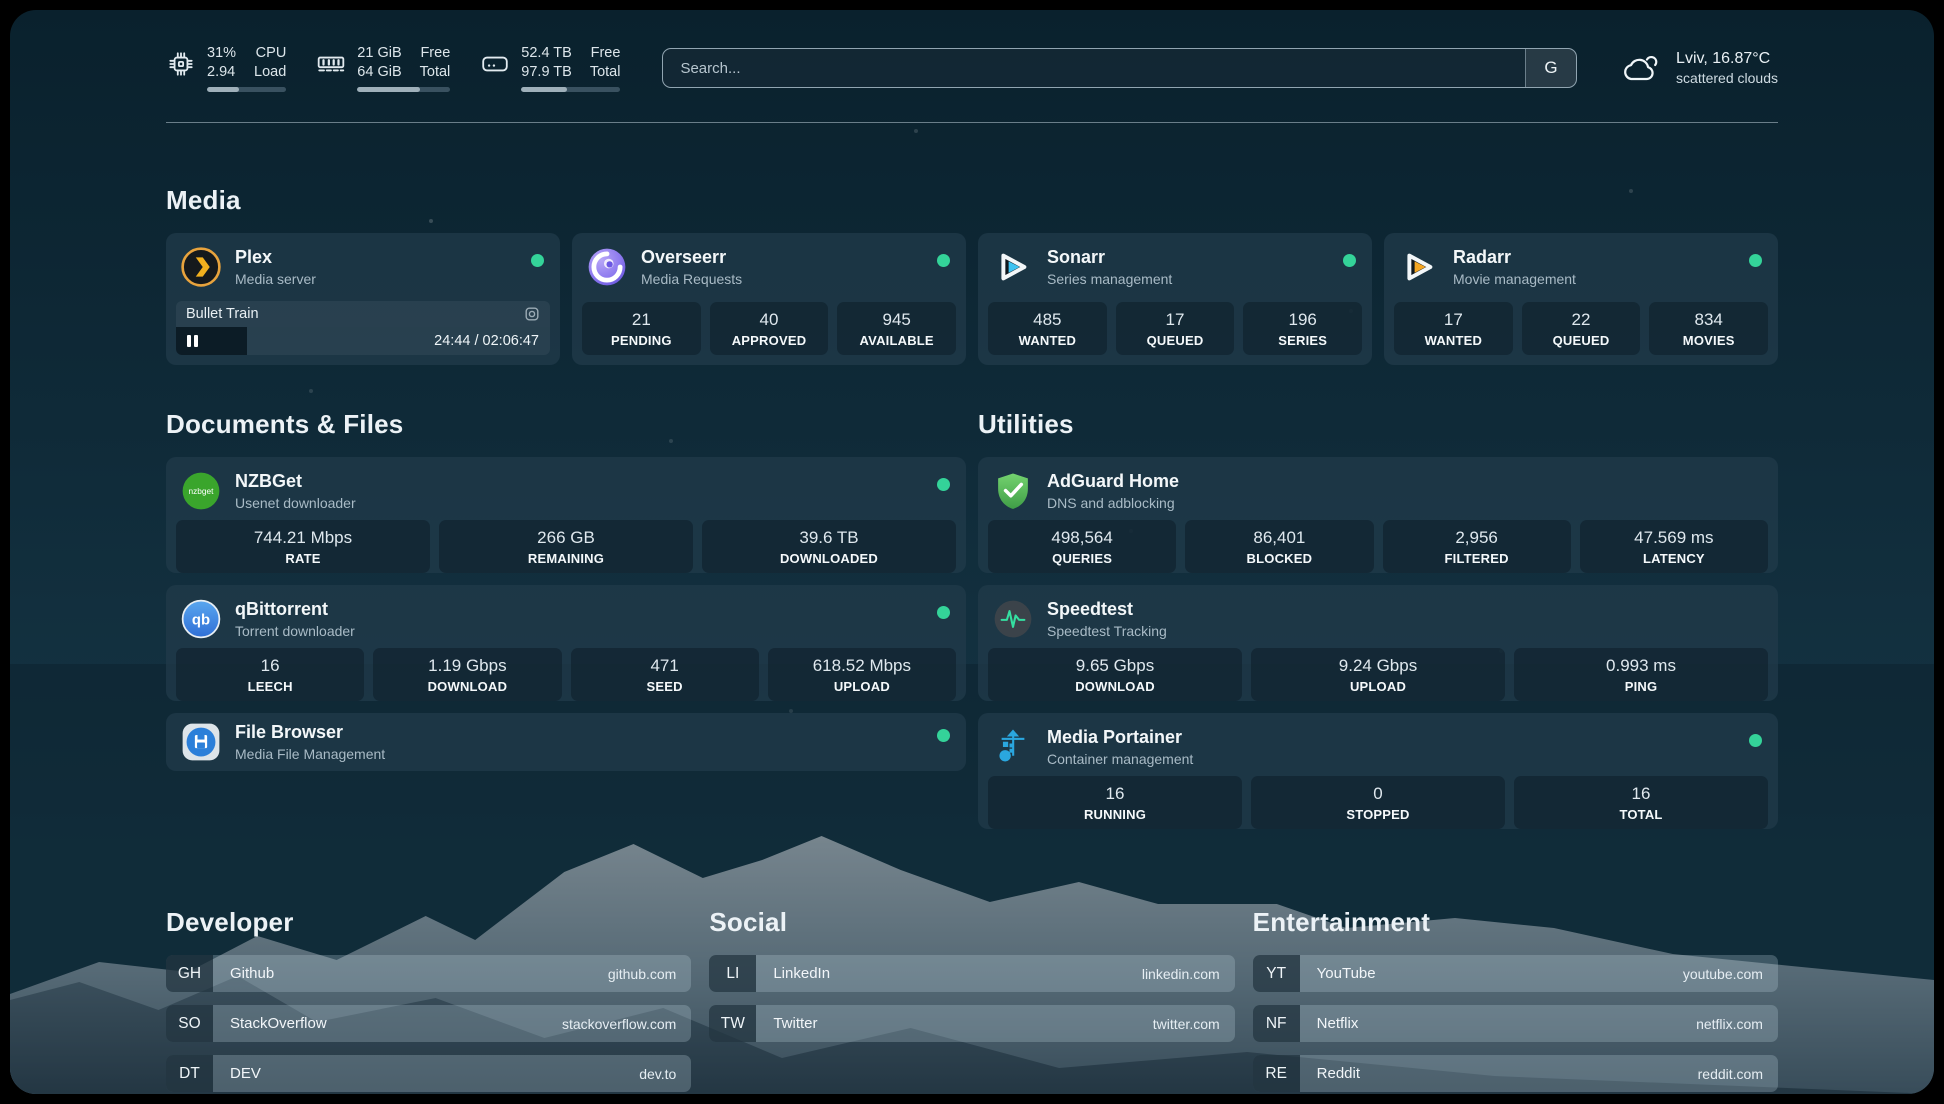  Describe the element at coordinates (429, 1073) in the screenshot. I see `bookmark-dev: DT DEV dev.to` at that location.